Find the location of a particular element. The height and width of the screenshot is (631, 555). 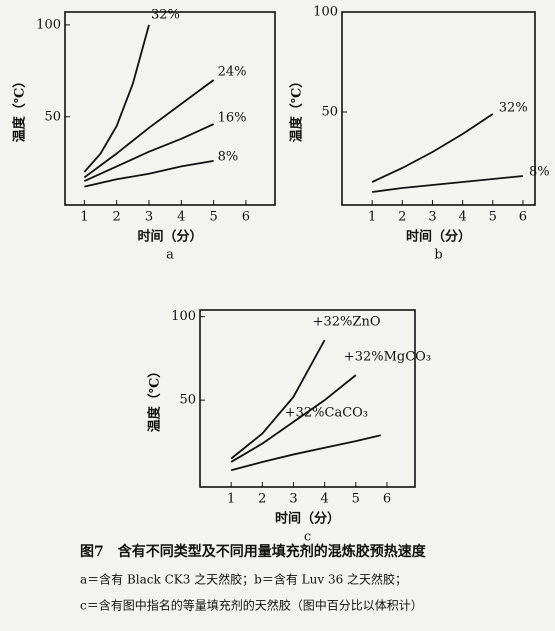

series-label: 24% is located at coordinates (232, 72).